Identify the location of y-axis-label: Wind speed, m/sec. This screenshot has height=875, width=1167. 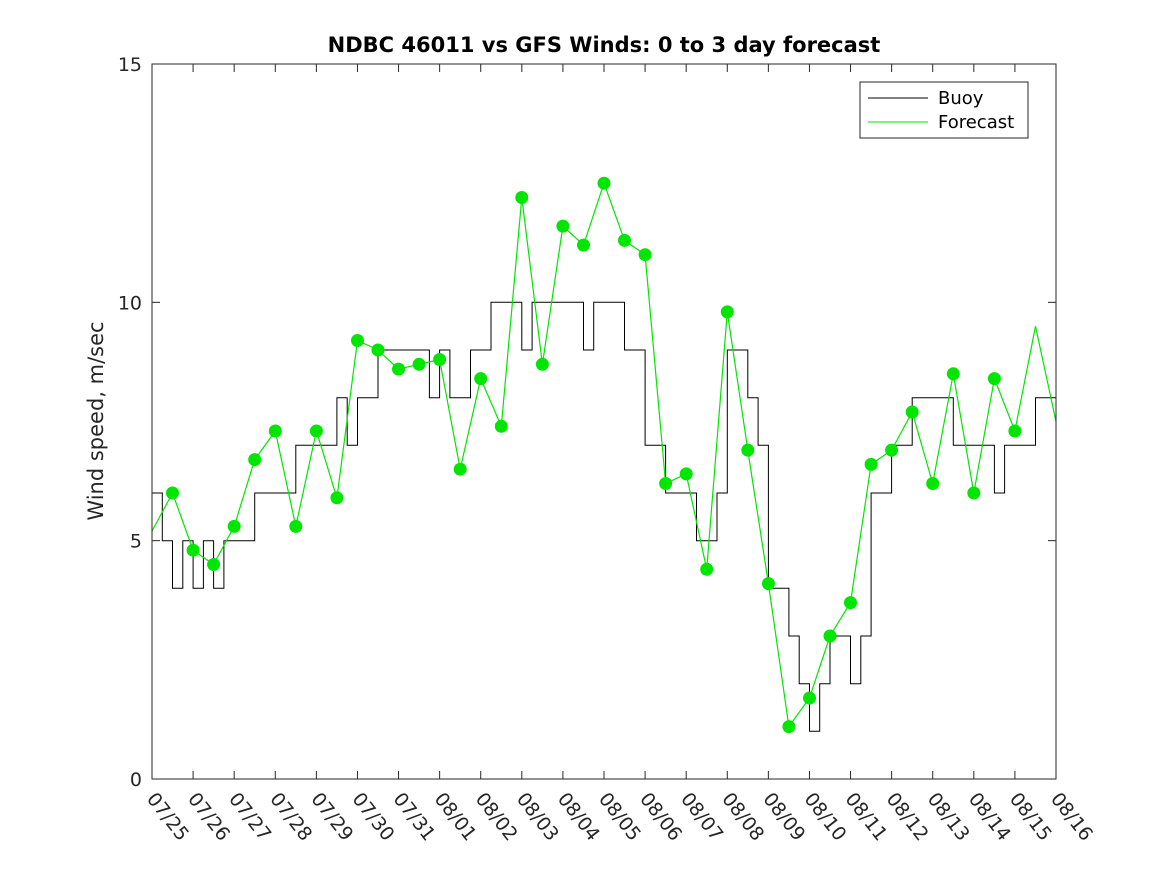
(96, 420).